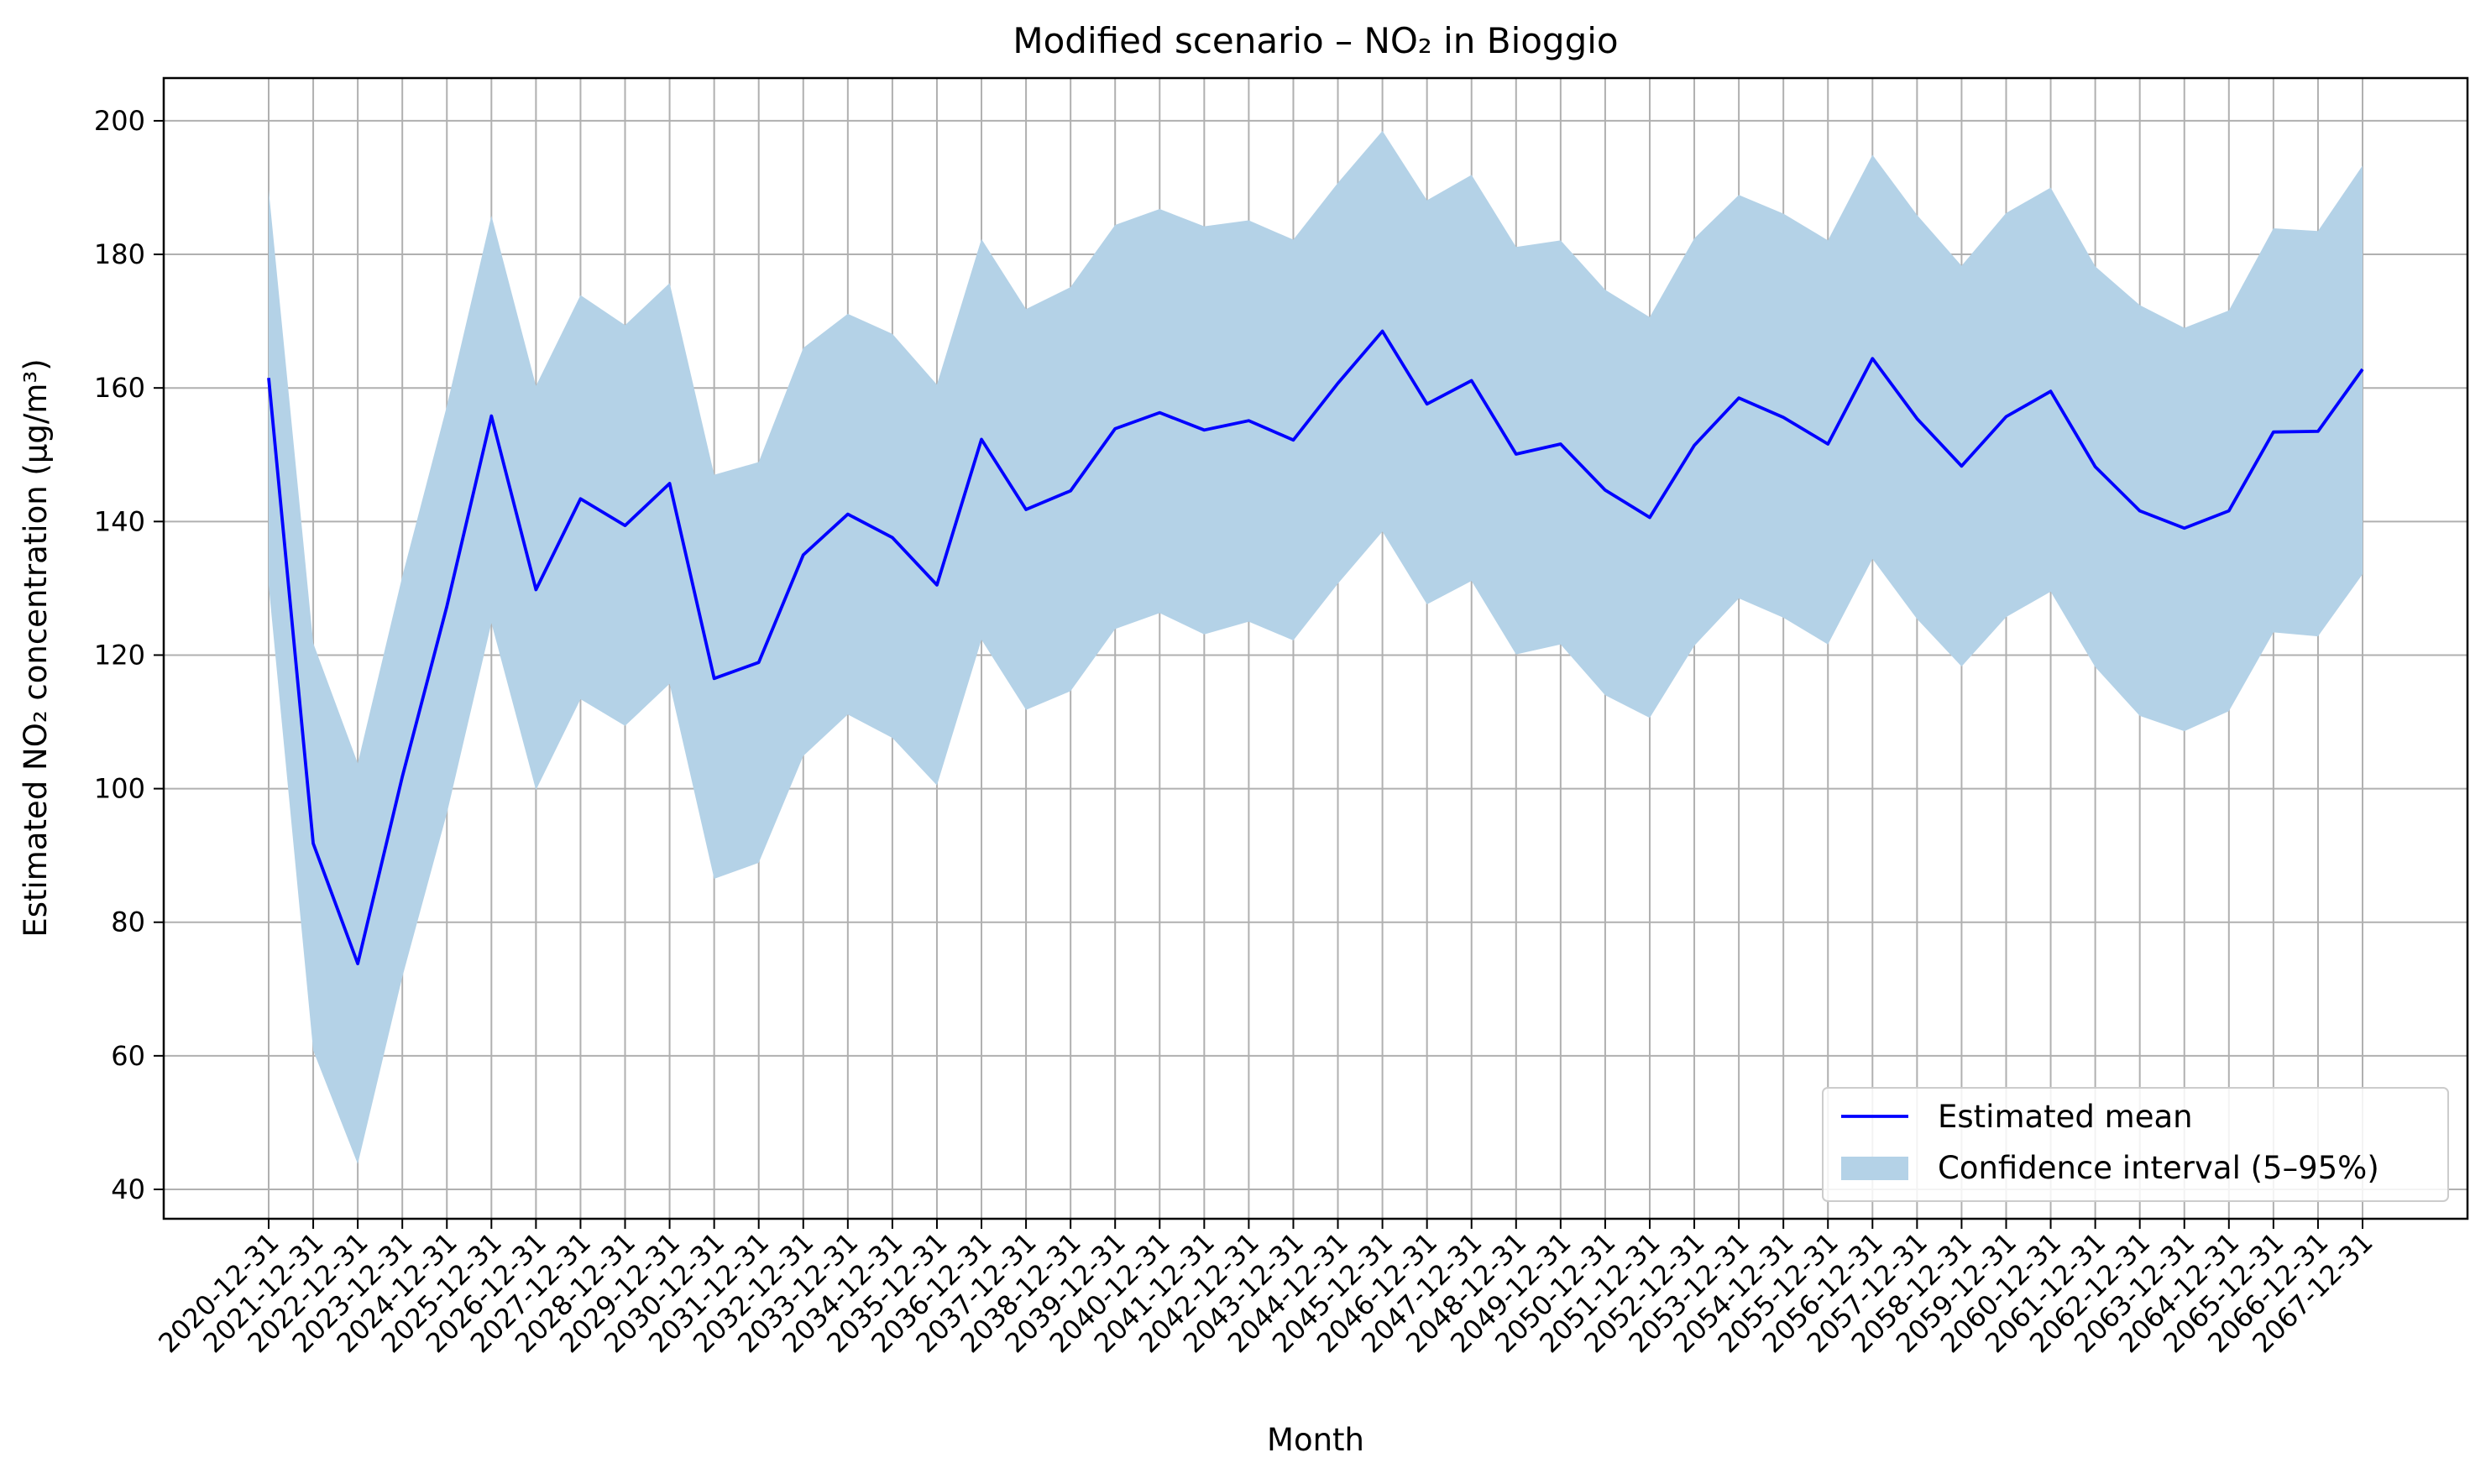 This screenshot has width=2491, height=1484. What do you see at coordinates (2065, 1117) in the screenshot?
I see `legend-mean-label: Estimated mean` at bounding box center [2065, 1117].